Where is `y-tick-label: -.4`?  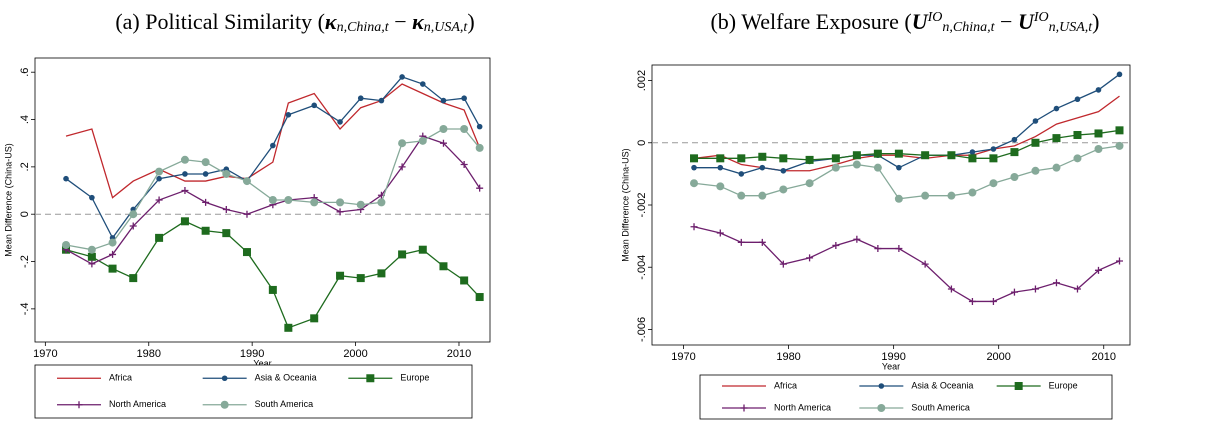
y-tick-label: -.4 is located at coordinates (25, 308).